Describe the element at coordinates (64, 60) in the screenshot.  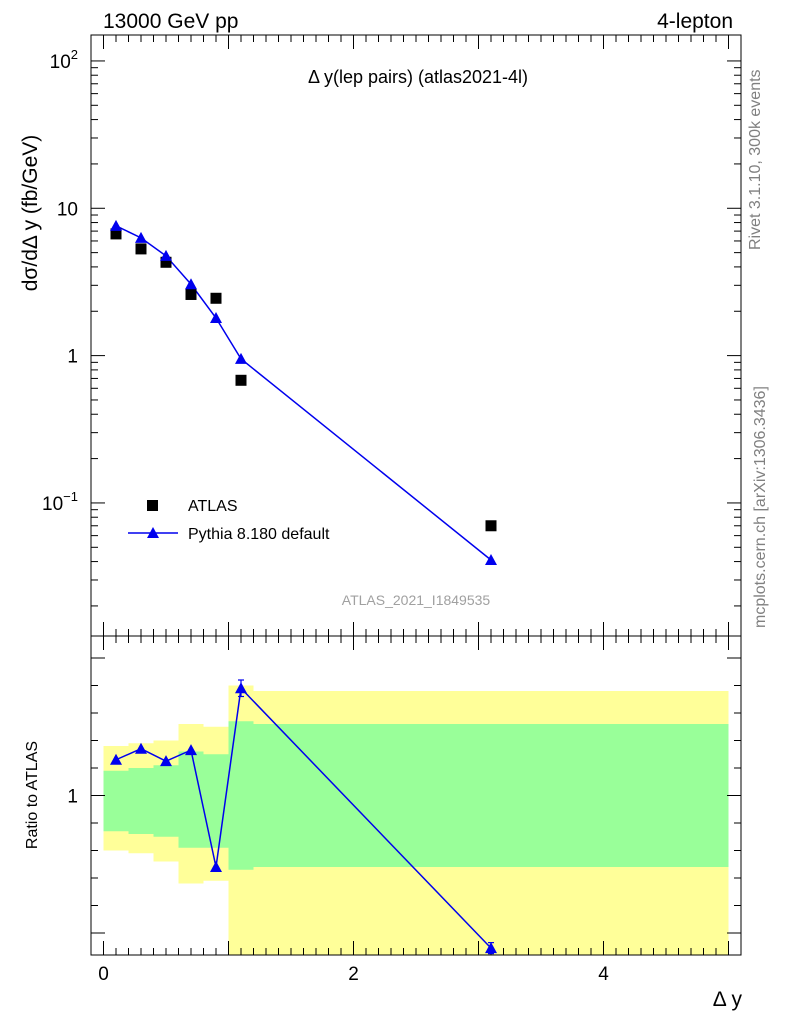
I see `y-tick-label: 10²` at that location.